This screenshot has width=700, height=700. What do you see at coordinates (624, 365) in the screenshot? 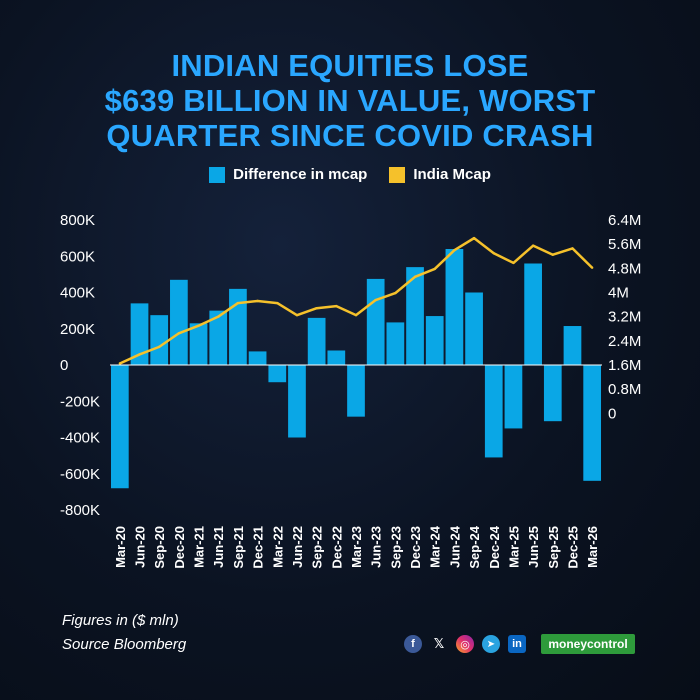
I see `y-right-tick-label: 1.6M` at bounding box center [624, 365].